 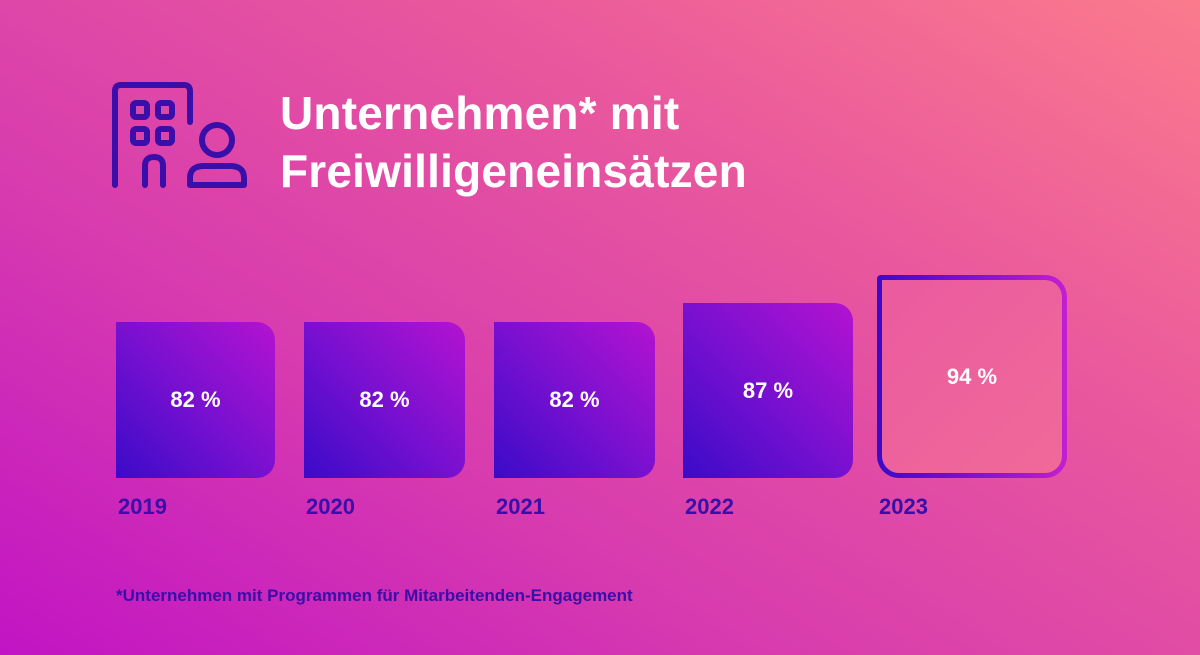 I want to click on bar-2022: 87 %, so click(x=768, y=390).